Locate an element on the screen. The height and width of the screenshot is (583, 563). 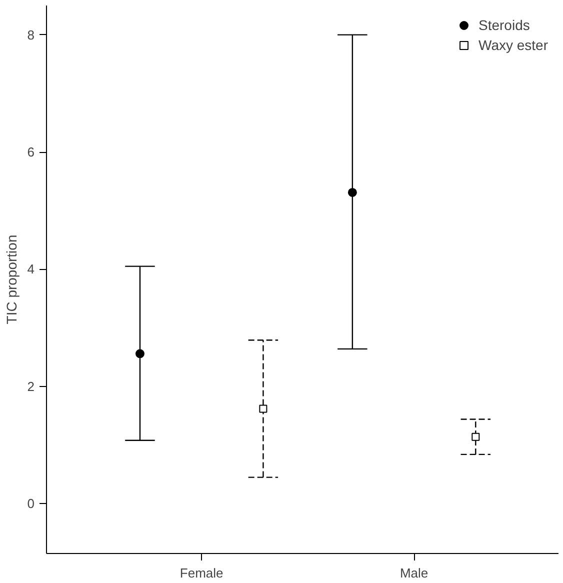
legend-label: Steroids is located at coordinates (504, 25).